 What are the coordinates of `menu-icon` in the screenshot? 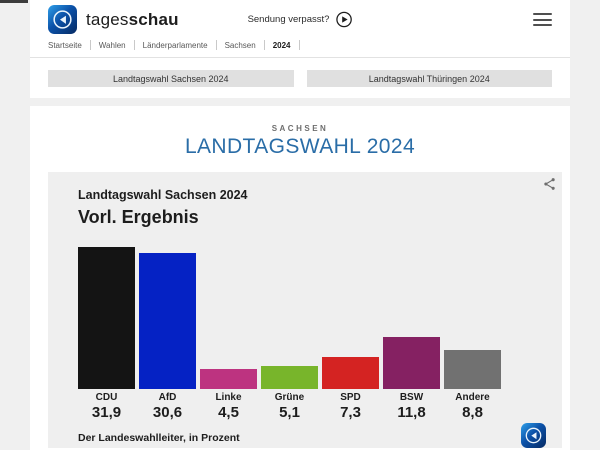 It's located at (542, 19).